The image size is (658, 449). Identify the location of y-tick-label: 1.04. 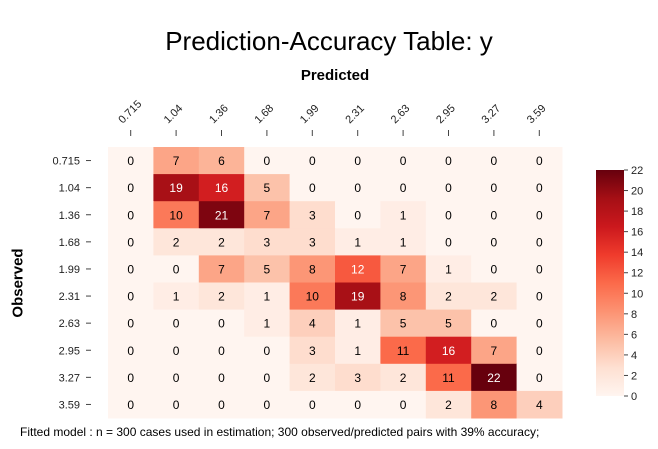
(69, 189).